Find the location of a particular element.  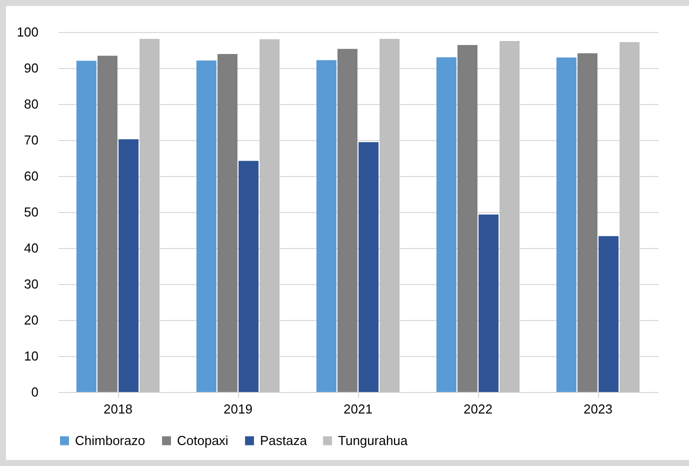

y-tick-label: 40 is located at coordinates (31, 248).